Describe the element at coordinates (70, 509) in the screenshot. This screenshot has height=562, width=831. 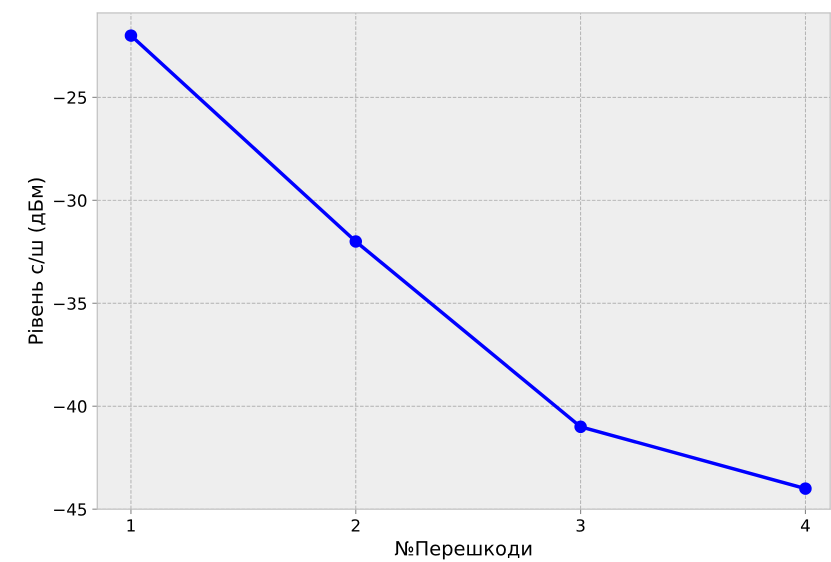
I see `y-tick-label: −45` at that location.